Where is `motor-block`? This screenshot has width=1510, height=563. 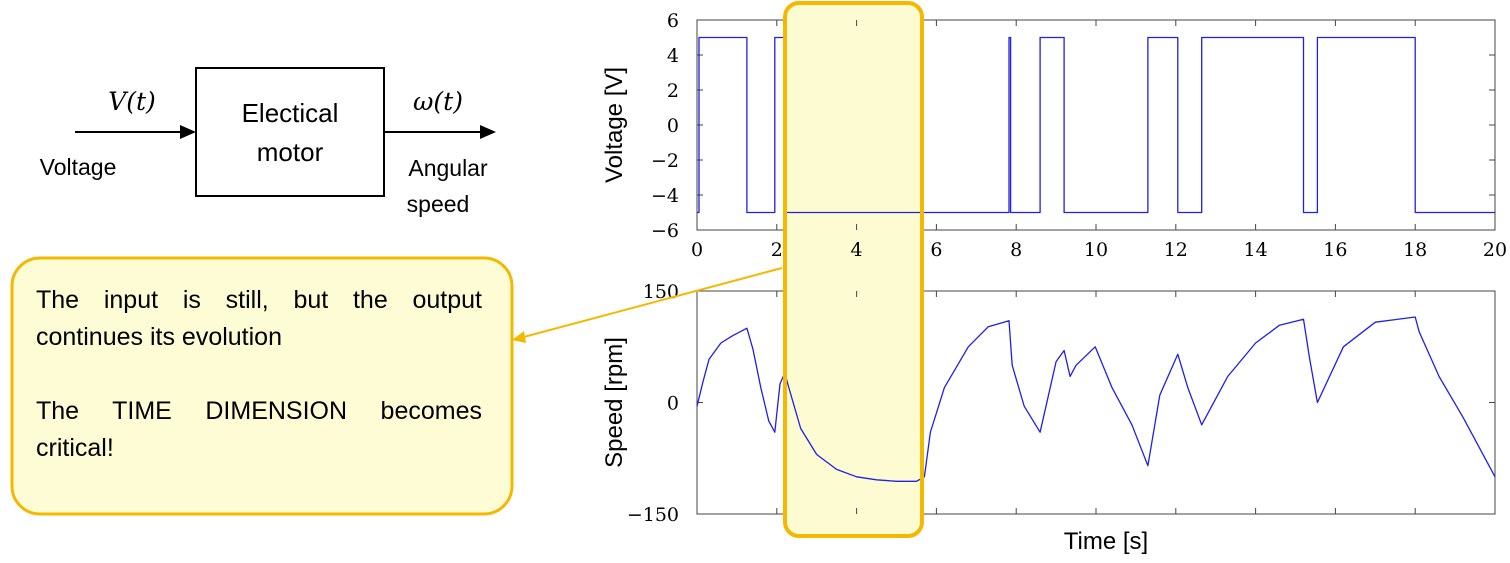 motor-block is located at coordinates (290, 132).